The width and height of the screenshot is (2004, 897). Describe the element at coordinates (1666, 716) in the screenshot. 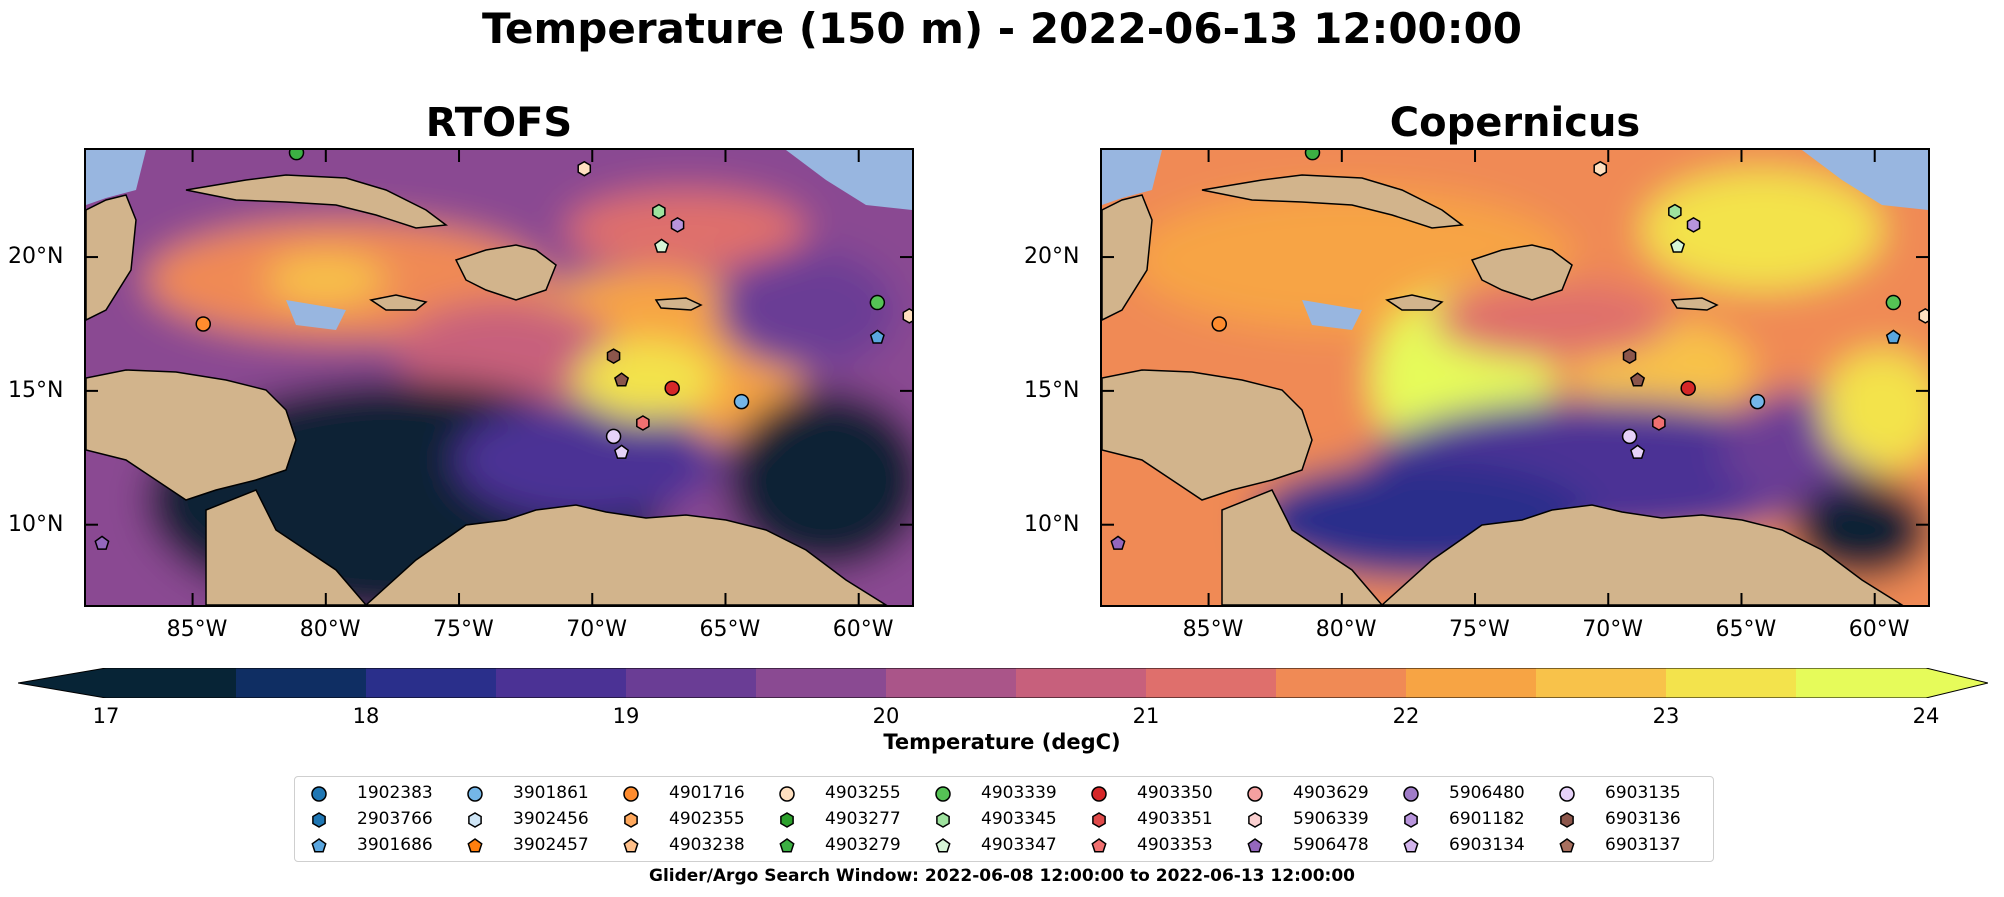

I see `colorbar-tick-label: 23` at that location.